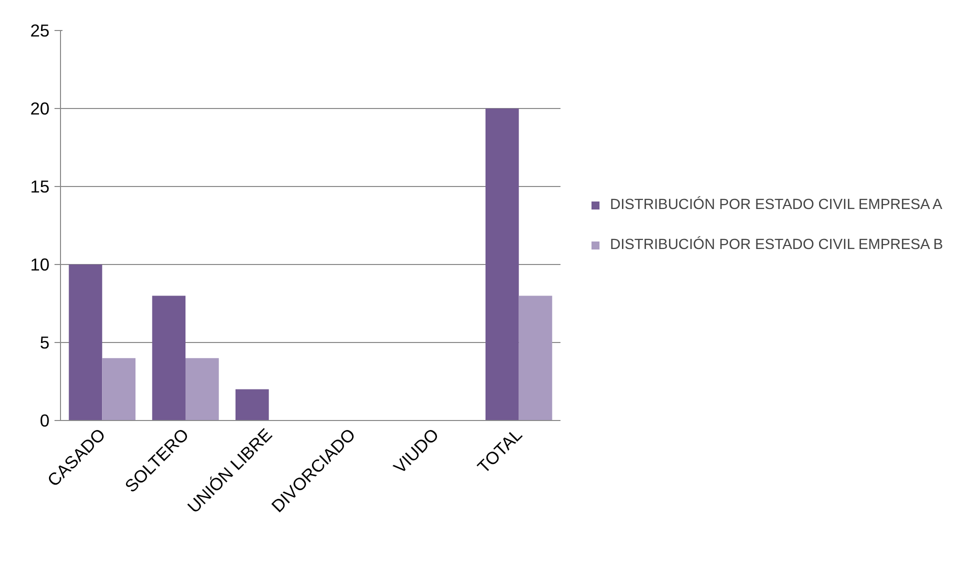  What do you see at coordinates (776, 205) in the screenshot?
I see `legend-label: DISTRIBUCIÓN POR ESTADO CIVIL EMPRESA A` at bounding box center [776, 205].